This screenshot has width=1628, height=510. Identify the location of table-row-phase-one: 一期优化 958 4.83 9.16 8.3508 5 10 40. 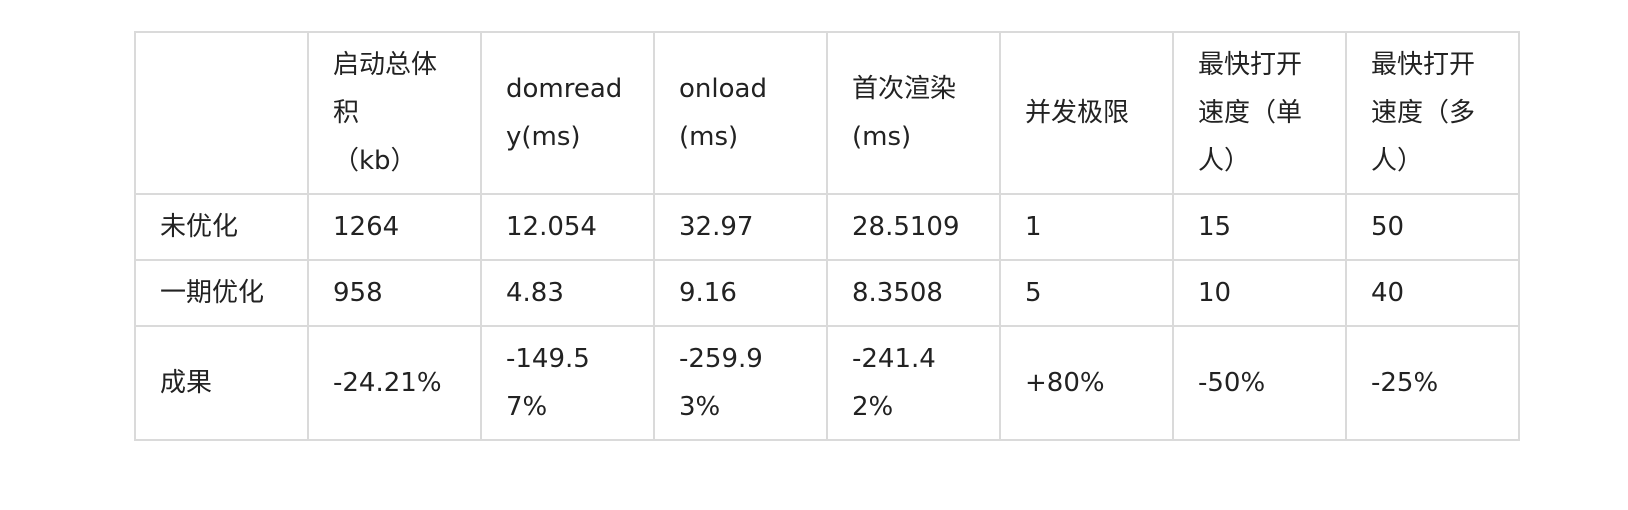
(827, 293).